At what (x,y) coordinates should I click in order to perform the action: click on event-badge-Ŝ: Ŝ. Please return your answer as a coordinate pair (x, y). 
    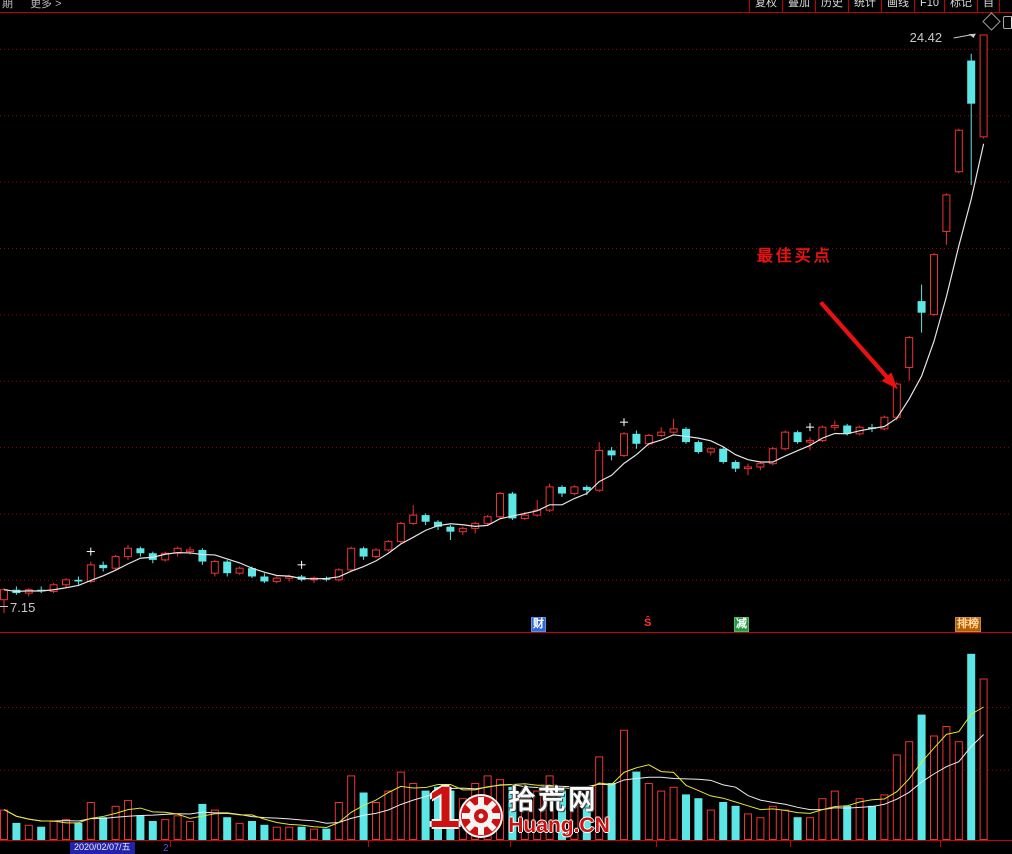
    Looking at the image, I should click on (648, 623).